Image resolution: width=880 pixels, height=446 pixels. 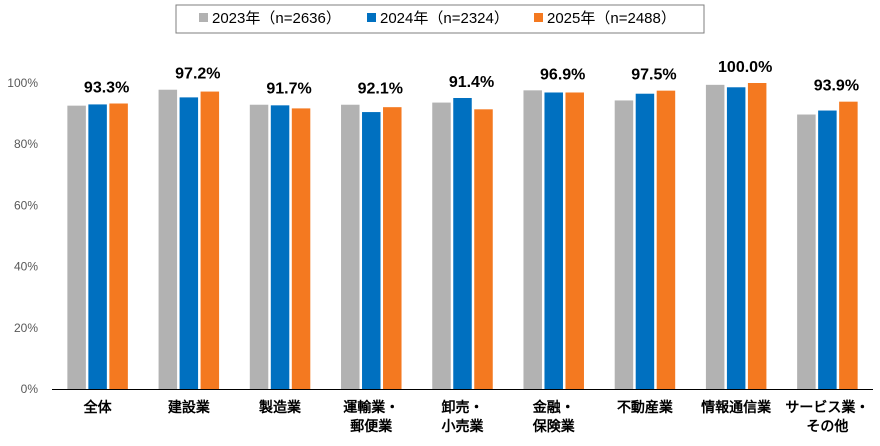 I want to click on legend-entry: 2025年（n=2488）, so click(x=611, y=18).